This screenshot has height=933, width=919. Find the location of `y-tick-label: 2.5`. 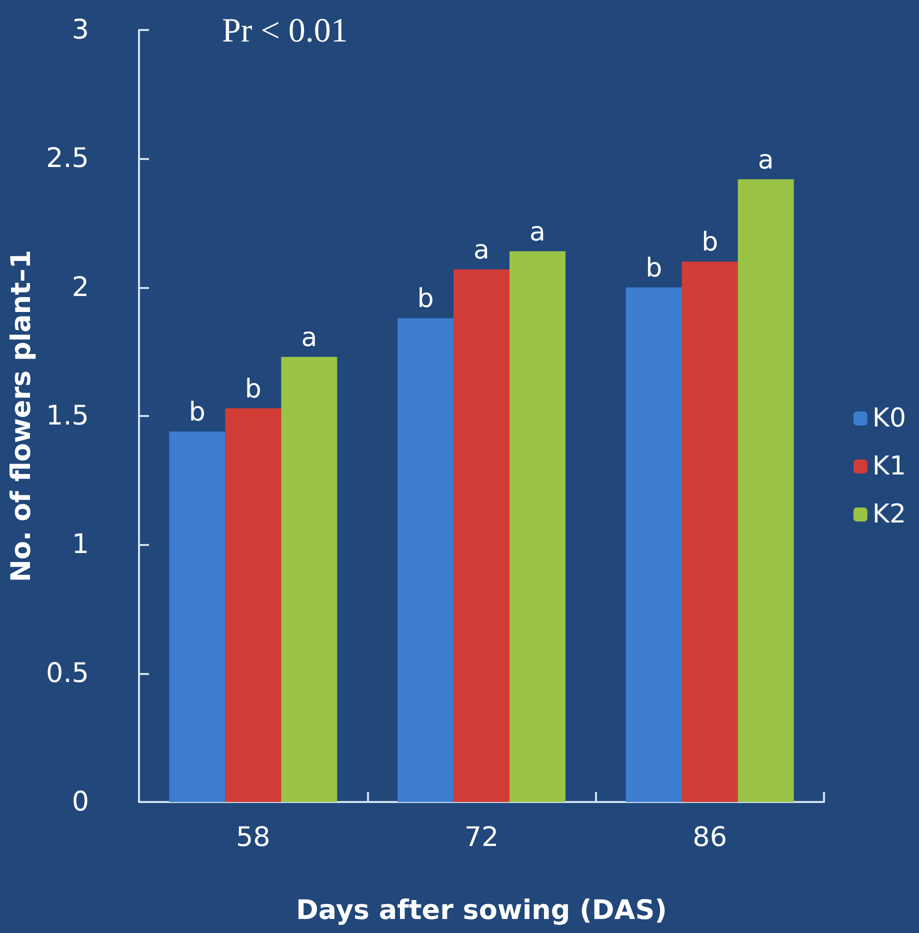

y-tick-label: 2.5 is located at coordinates (67, 158).